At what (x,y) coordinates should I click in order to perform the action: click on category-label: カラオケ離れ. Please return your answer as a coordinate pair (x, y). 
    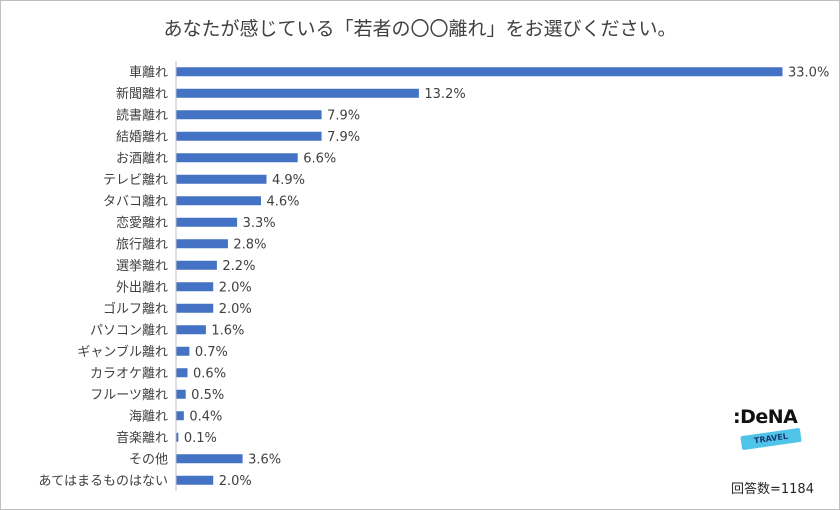
    Looking at the image, I should click on (129, 373).